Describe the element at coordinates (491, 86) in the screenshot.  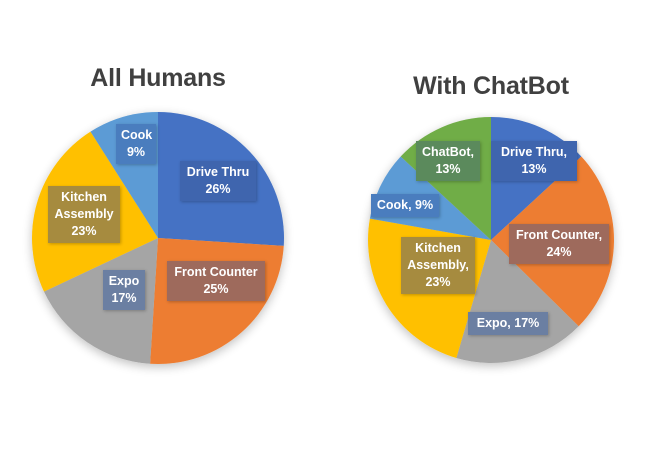
I see `chart-title-with-chatbot: With ChatBot` at that location.